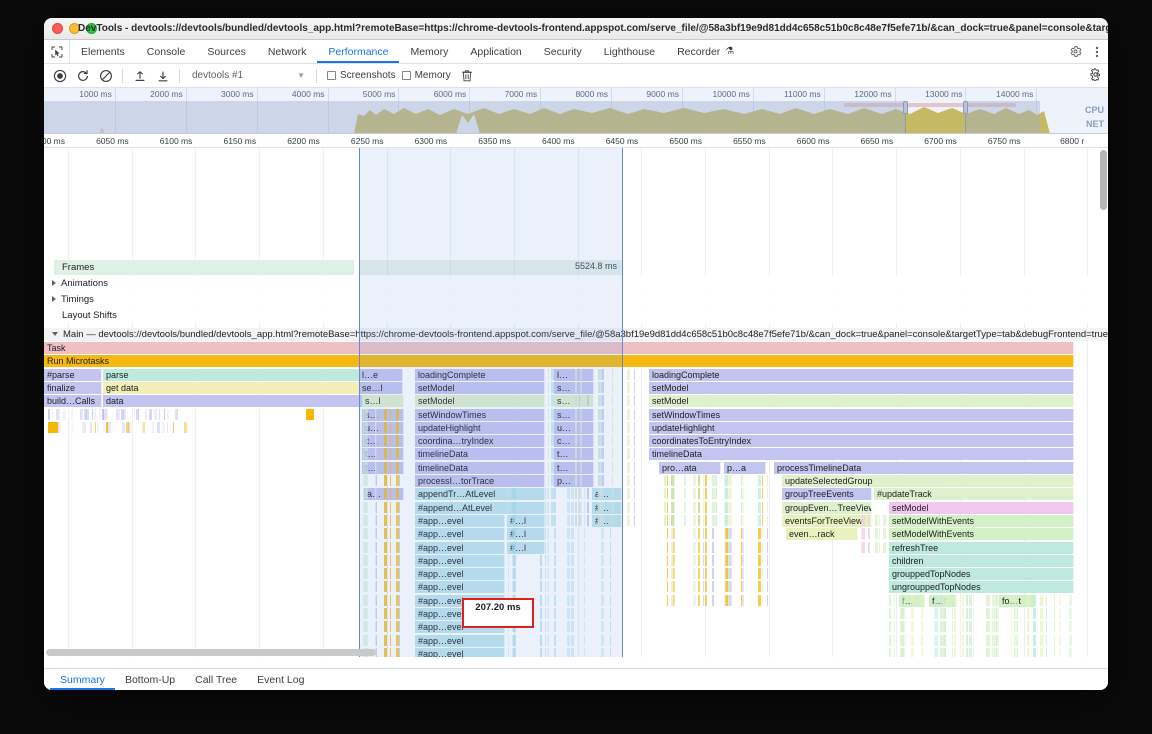 This screenshot has width=1152, height=734. What do you see at coordinates (381, 374) in the screenshot?
I see `flame-bar: l…e` at bounding box center [381, 374].